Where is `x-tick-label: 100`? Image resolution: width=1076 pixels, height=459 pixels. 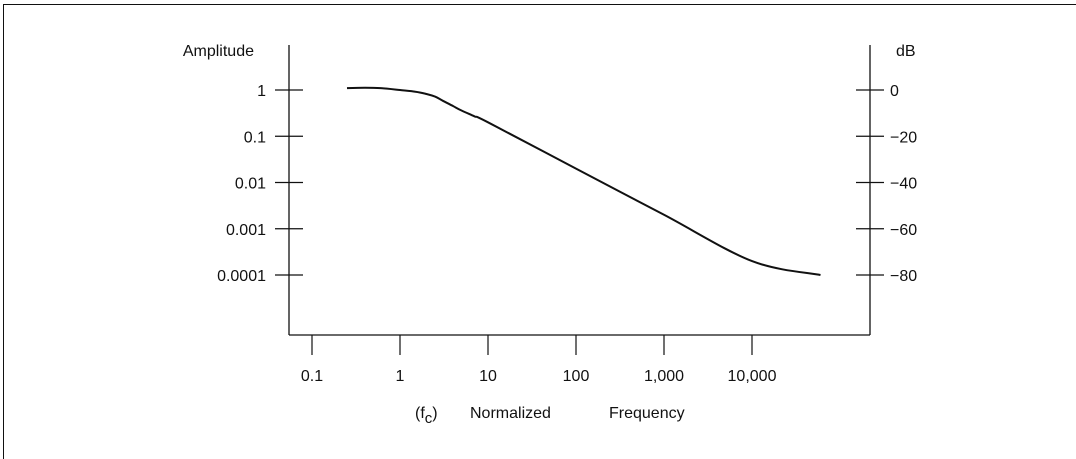 x-tick-label: 100 is located at coordinates (576, 376).